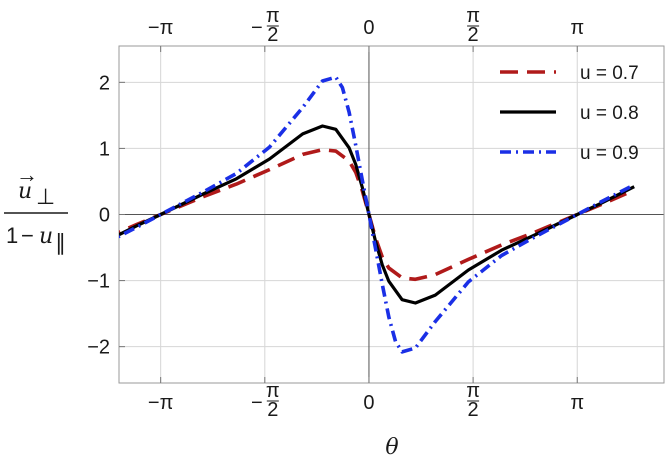 The width and height of the screenshot is (668, 470). Describe the element at coordinates (98, 348) in the screenshot. I see `y-tick-label: −2` at that location.